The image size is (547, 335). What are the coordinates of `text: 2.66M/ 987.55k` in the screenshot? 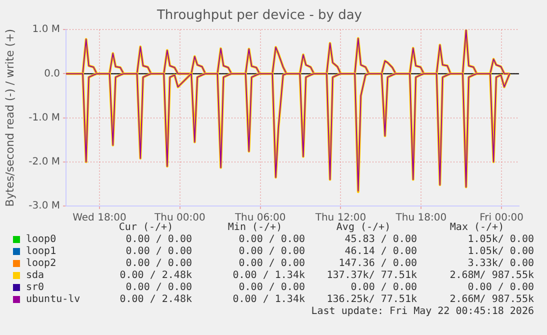 It's located at (491, 299).